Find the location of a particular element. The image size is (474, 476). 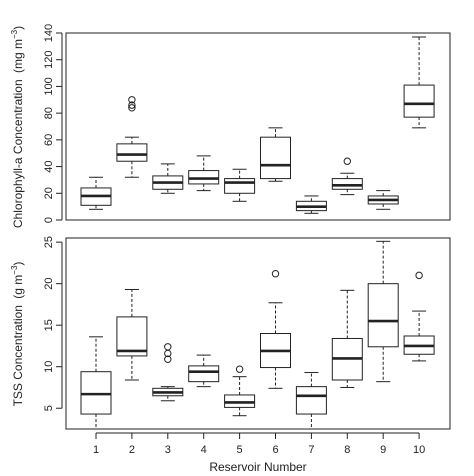

x-tick-label: 8 is located at coordinates (347, 450).